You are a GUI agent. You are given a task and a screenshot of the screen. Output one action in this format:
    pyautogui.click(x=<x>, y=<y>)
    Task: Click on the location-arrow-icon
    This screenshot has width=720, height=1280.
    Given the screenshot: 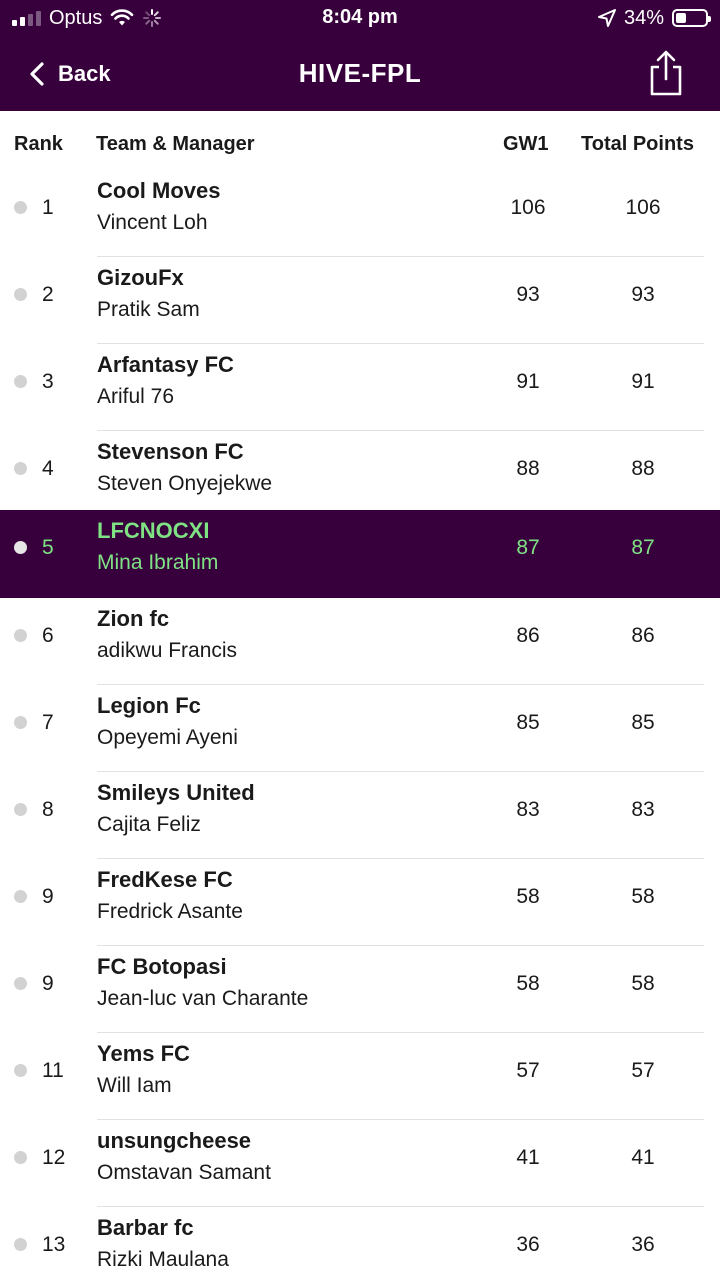 What is the action you would take?
    pyautogui.click(x=606, y=18)
    